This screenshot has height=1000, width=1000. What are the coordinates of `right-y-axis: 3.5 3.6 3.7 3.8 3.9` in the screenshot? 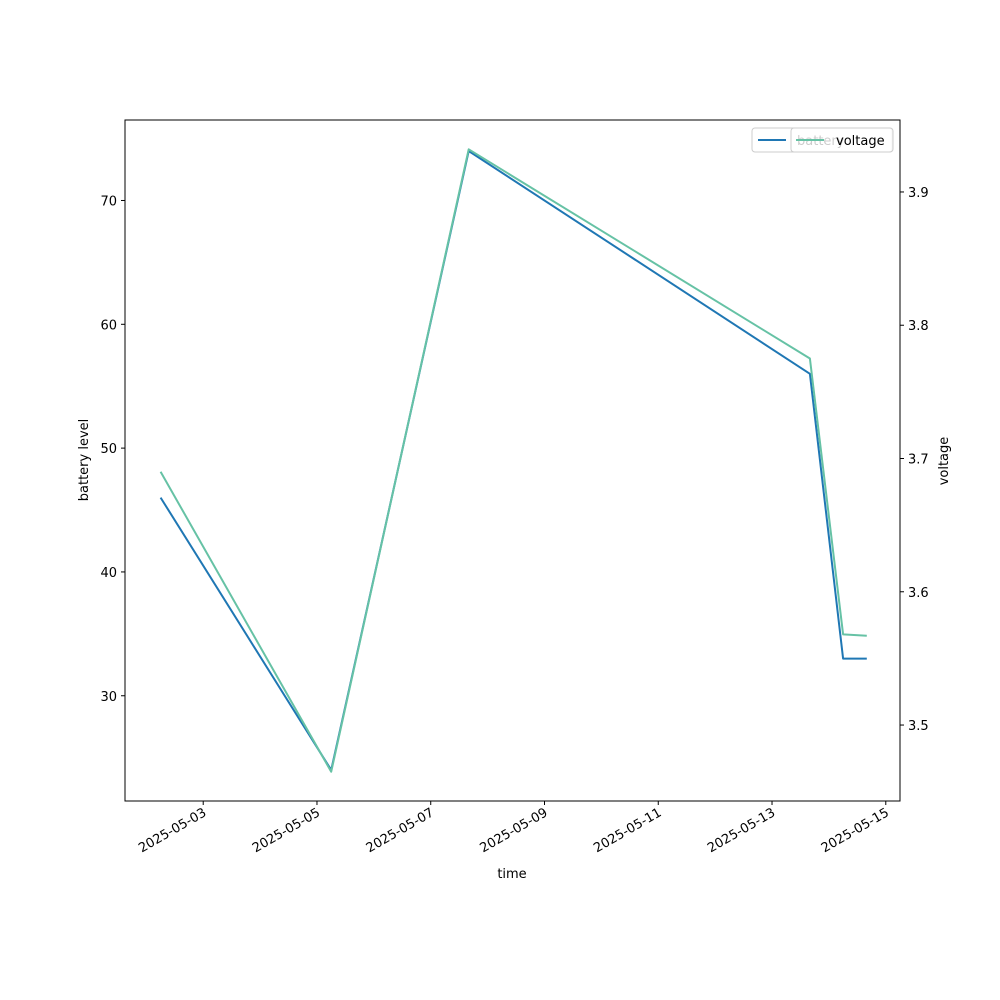 It's located at (914, 460).